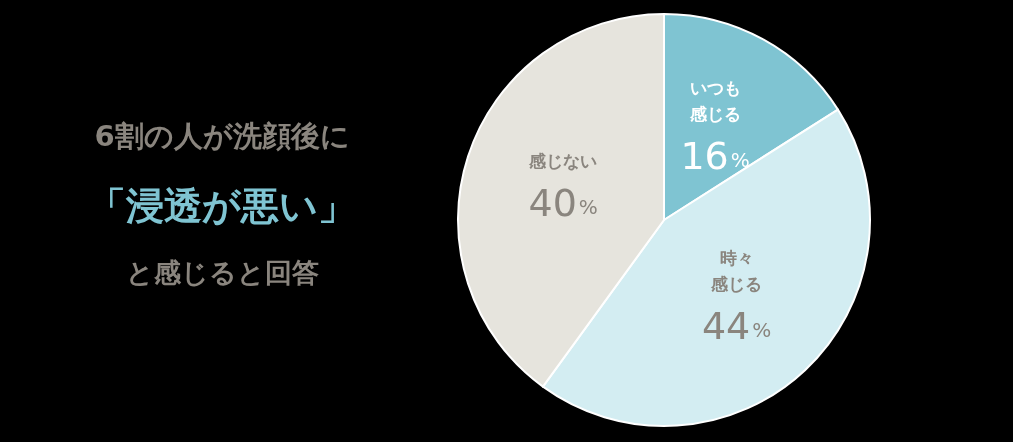 Image resolution: width=1013 pixels, height=442 pixels. Describe the element at coordinates (563, 203) in the screenshot. I see `data-label: 40%` at that location.